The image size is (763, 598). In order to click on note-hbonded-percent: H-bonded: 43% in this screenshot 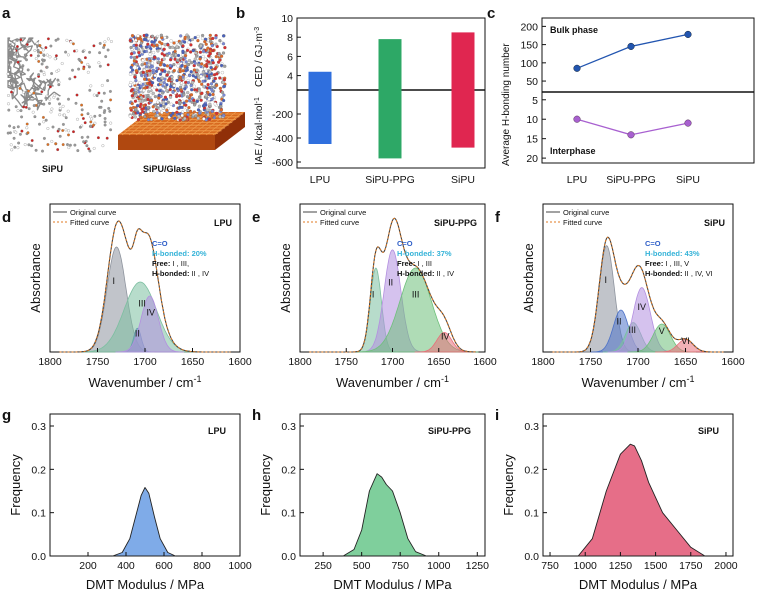, I will do `click(672, 253)`.